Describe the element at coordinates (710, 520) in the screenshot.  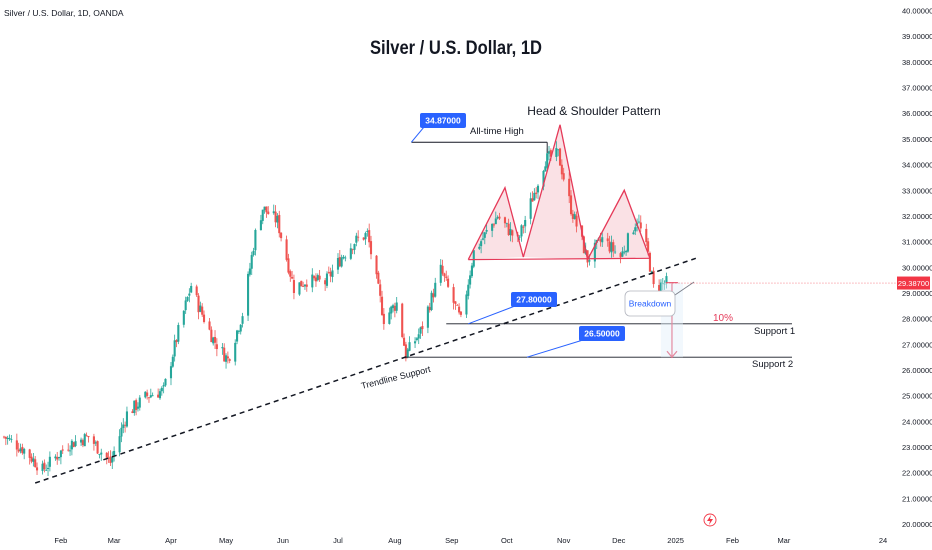
I see `lightning-icon` at that location.